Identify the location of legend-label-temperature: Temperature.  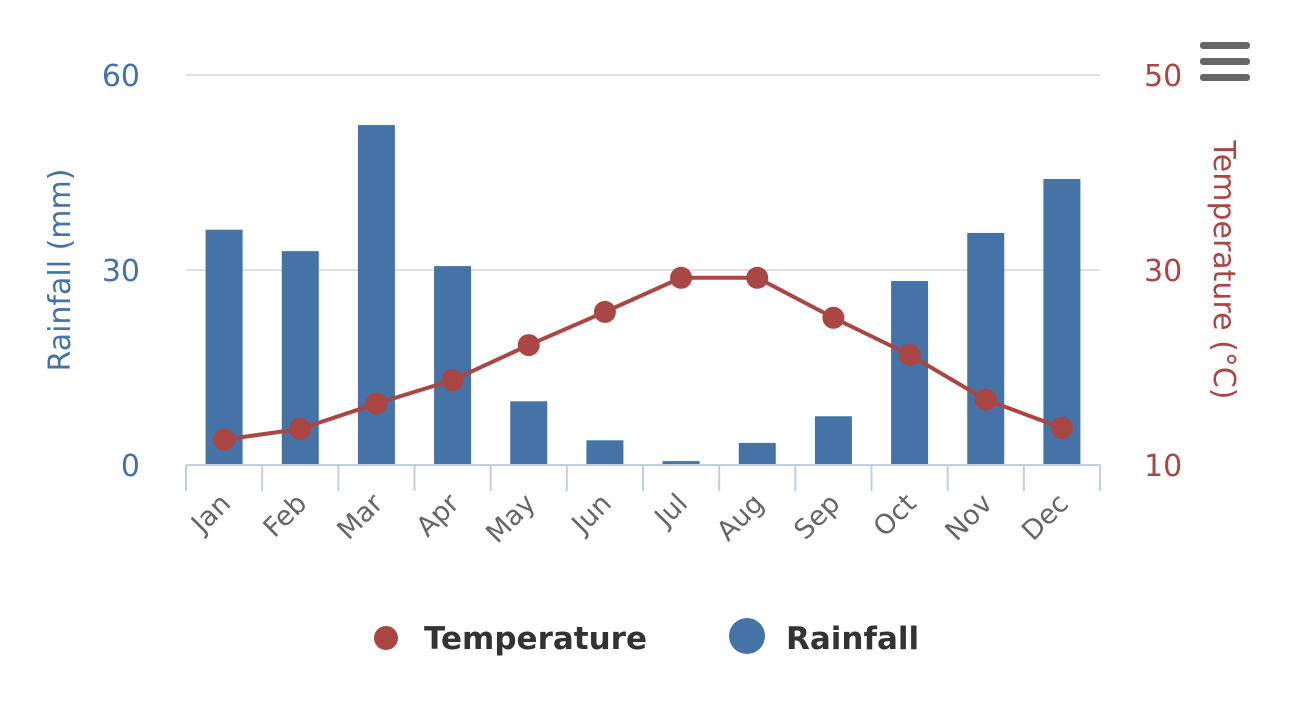
(535, 639).